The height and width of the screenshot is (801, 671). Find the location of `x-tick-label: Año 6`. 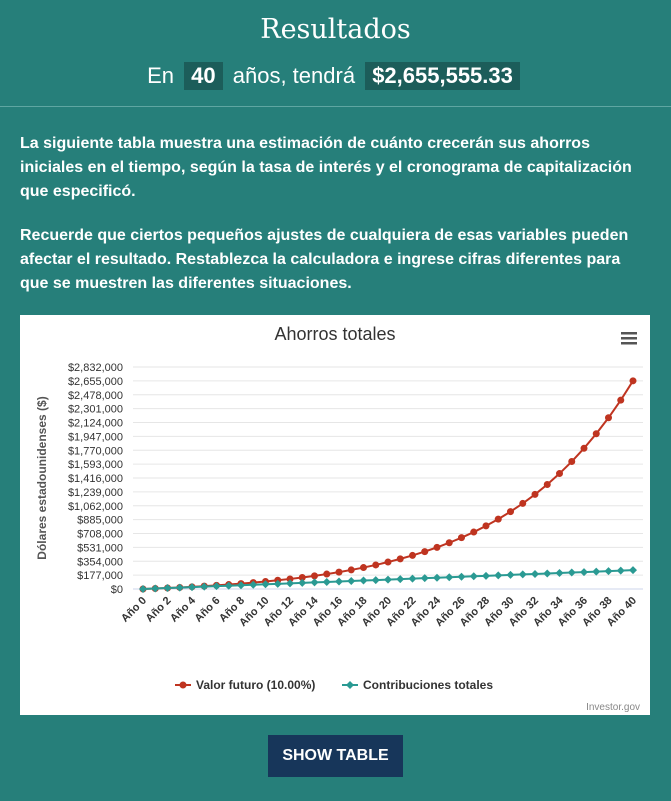

x-tick-label: Año 6 is located at coordinates (208, 610).